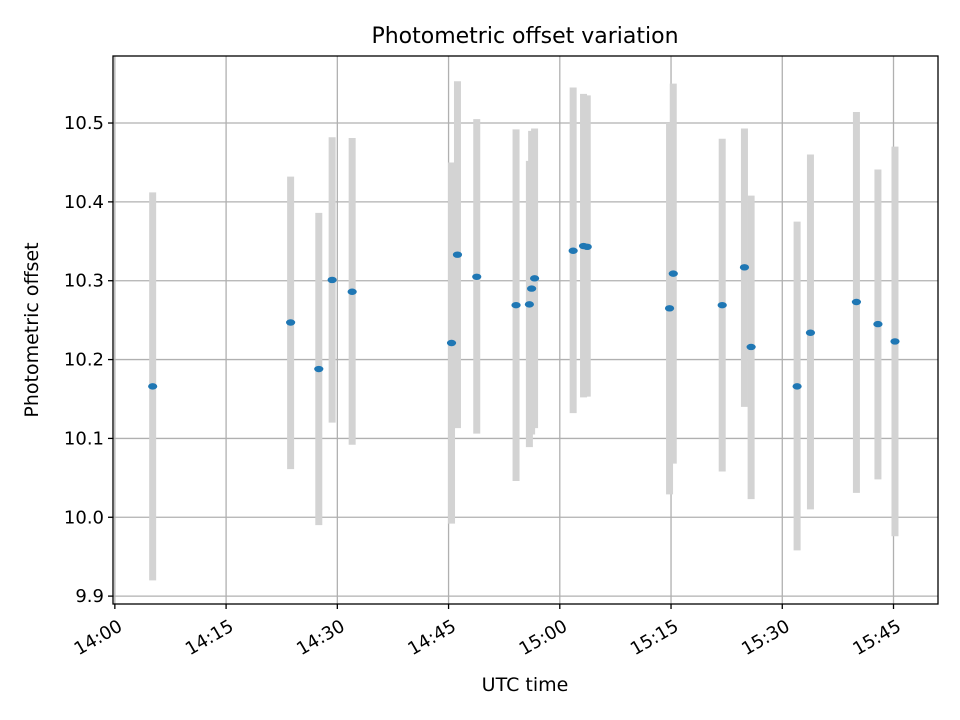 This screenshot has width=960, height=720. Describe the element at coordinates (84, 517) in the screenshot. I see `y-tick-label: 10.0` at that location.